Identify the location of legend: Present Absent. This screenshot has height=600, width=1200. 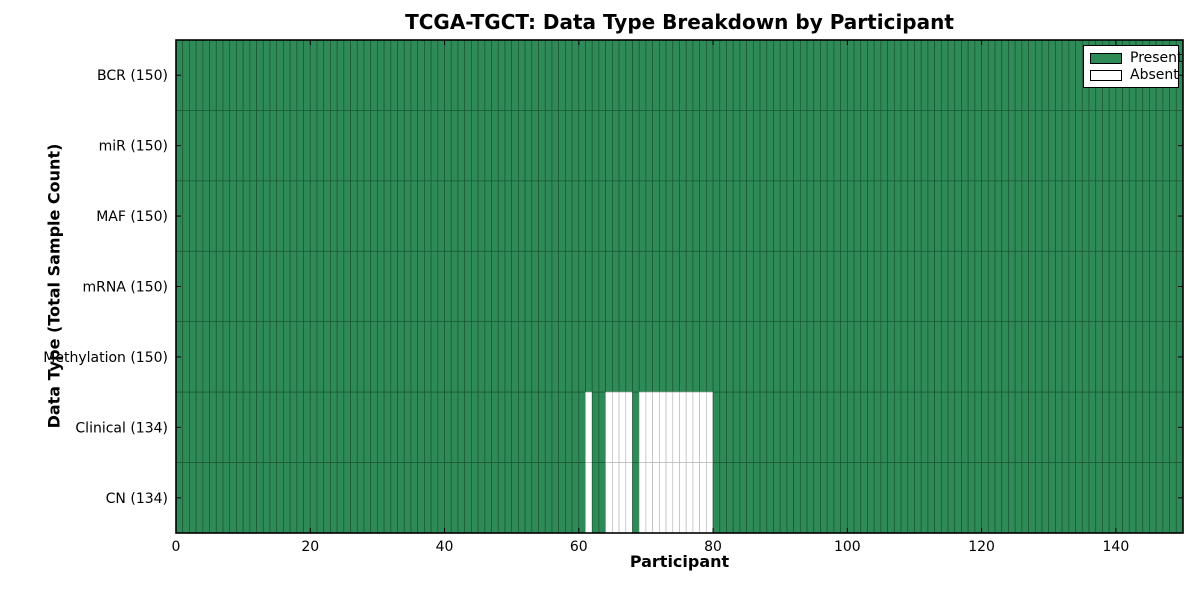
(1133, 66).